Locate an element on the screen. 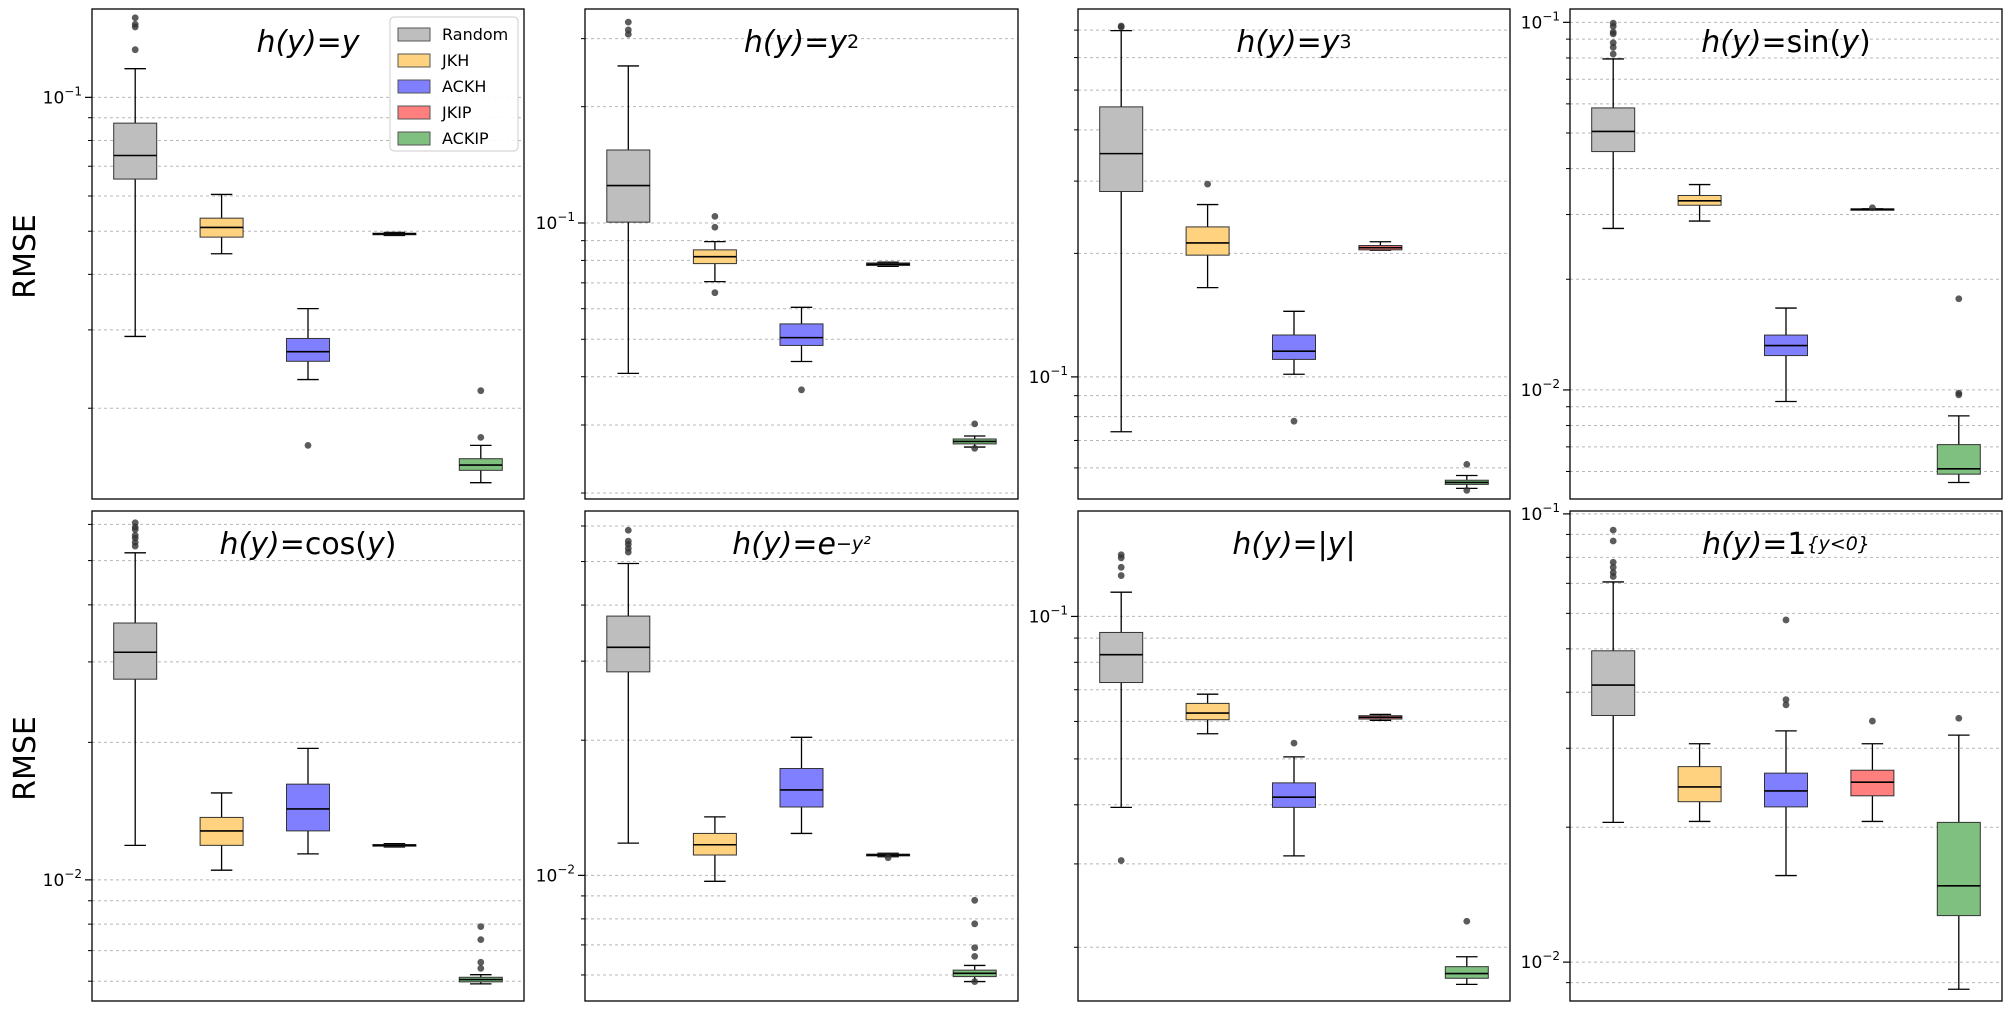 This screenshot has width=2011, height=1011. subplot-2: 10−1 is located at coordinates (777, 254).